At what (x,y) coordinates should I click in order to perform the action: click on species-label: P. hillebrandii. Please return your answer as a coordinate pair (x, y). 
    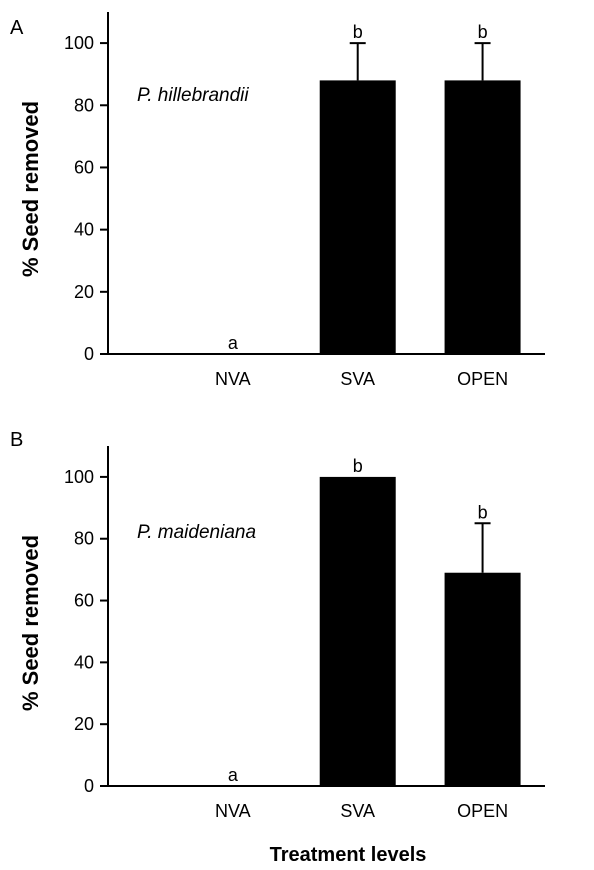
    Looking at the image, I should click on (193, 95).